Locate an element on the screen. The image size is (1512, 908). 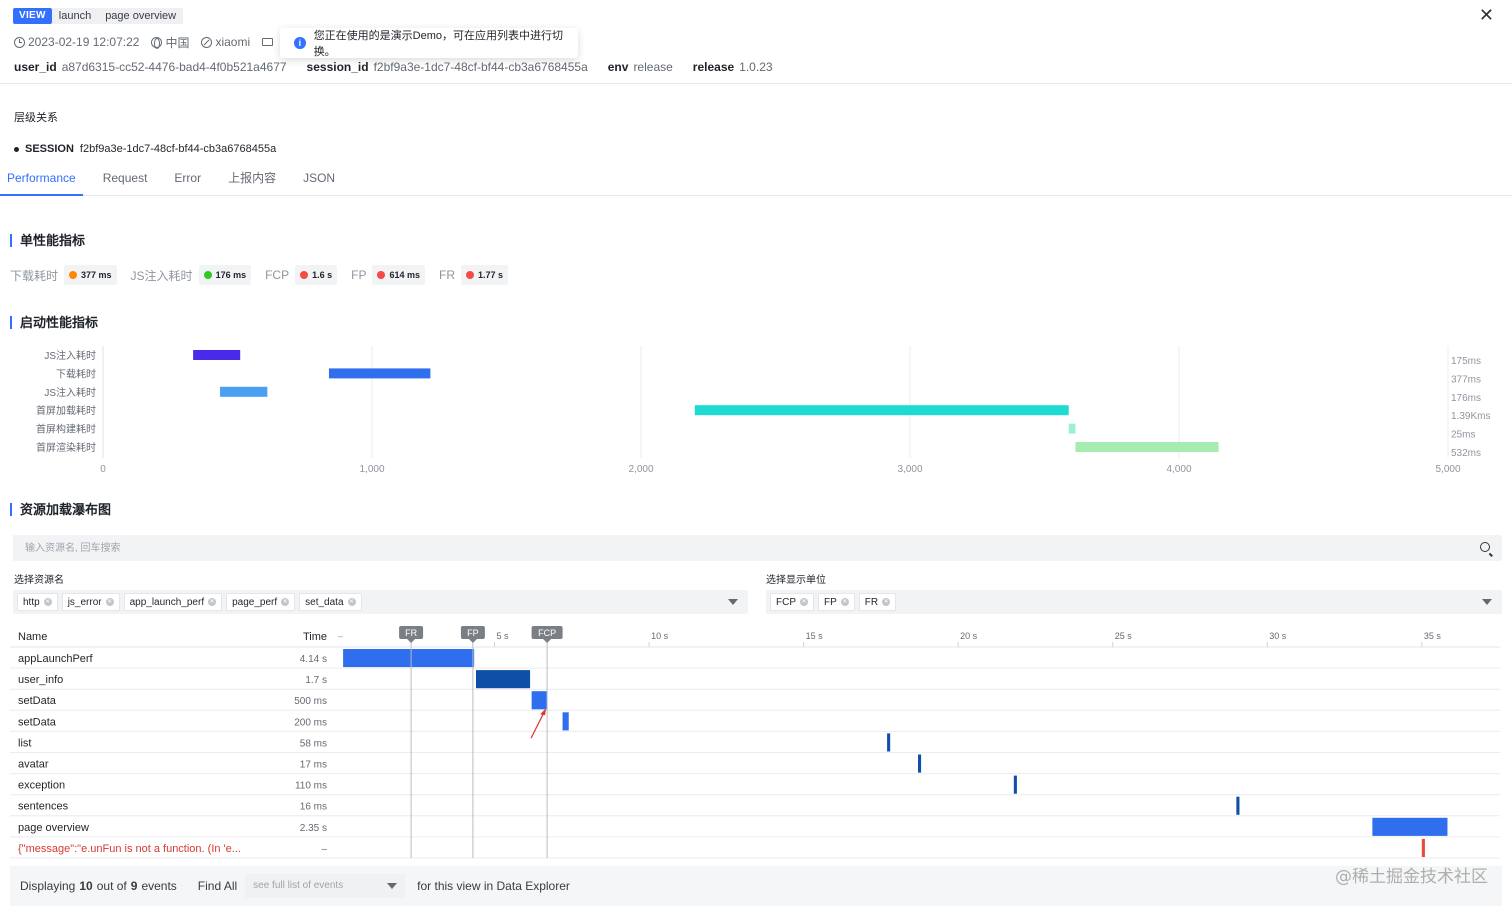
table-row: setData 200 ms is located at coordinates (755, 722).